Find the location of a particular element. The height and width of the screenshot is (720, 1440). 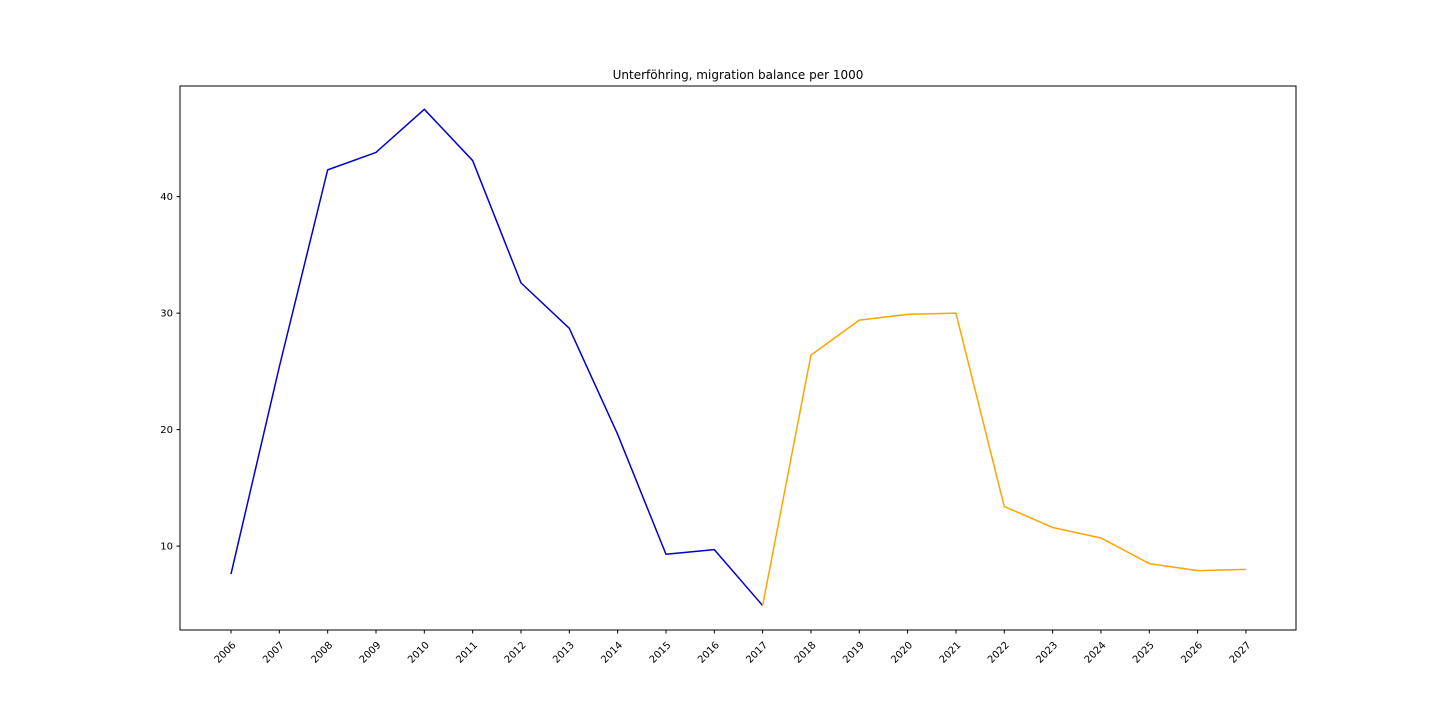

x-tick-label: 2020 is located at coordinates (902, 653).